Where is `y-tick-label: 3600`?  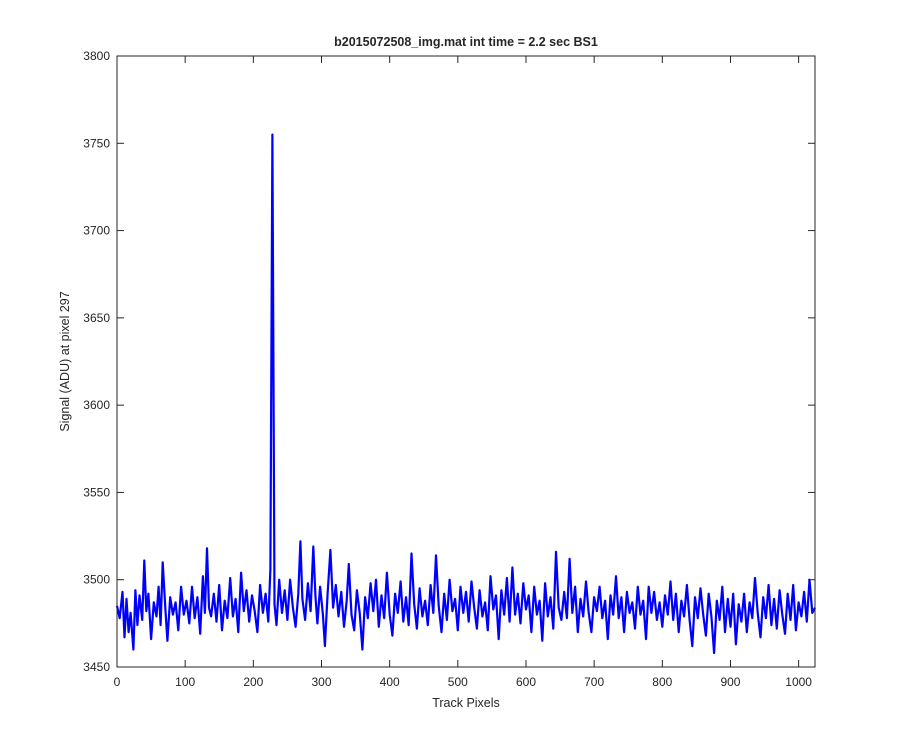
y-tick-label: 3600 is located at coordinates (96, 405).